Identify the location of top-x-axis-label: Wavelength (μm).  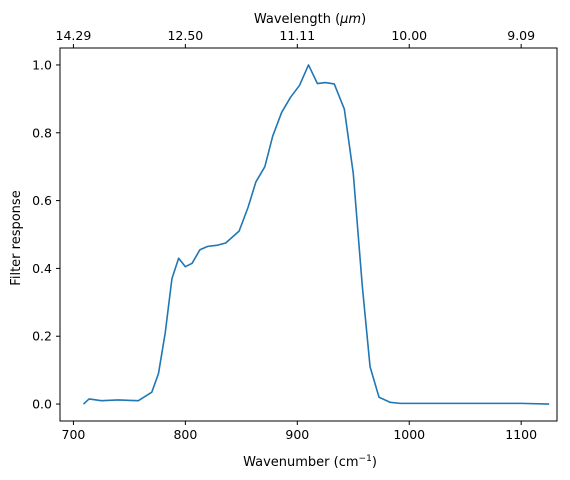
(310, 19).